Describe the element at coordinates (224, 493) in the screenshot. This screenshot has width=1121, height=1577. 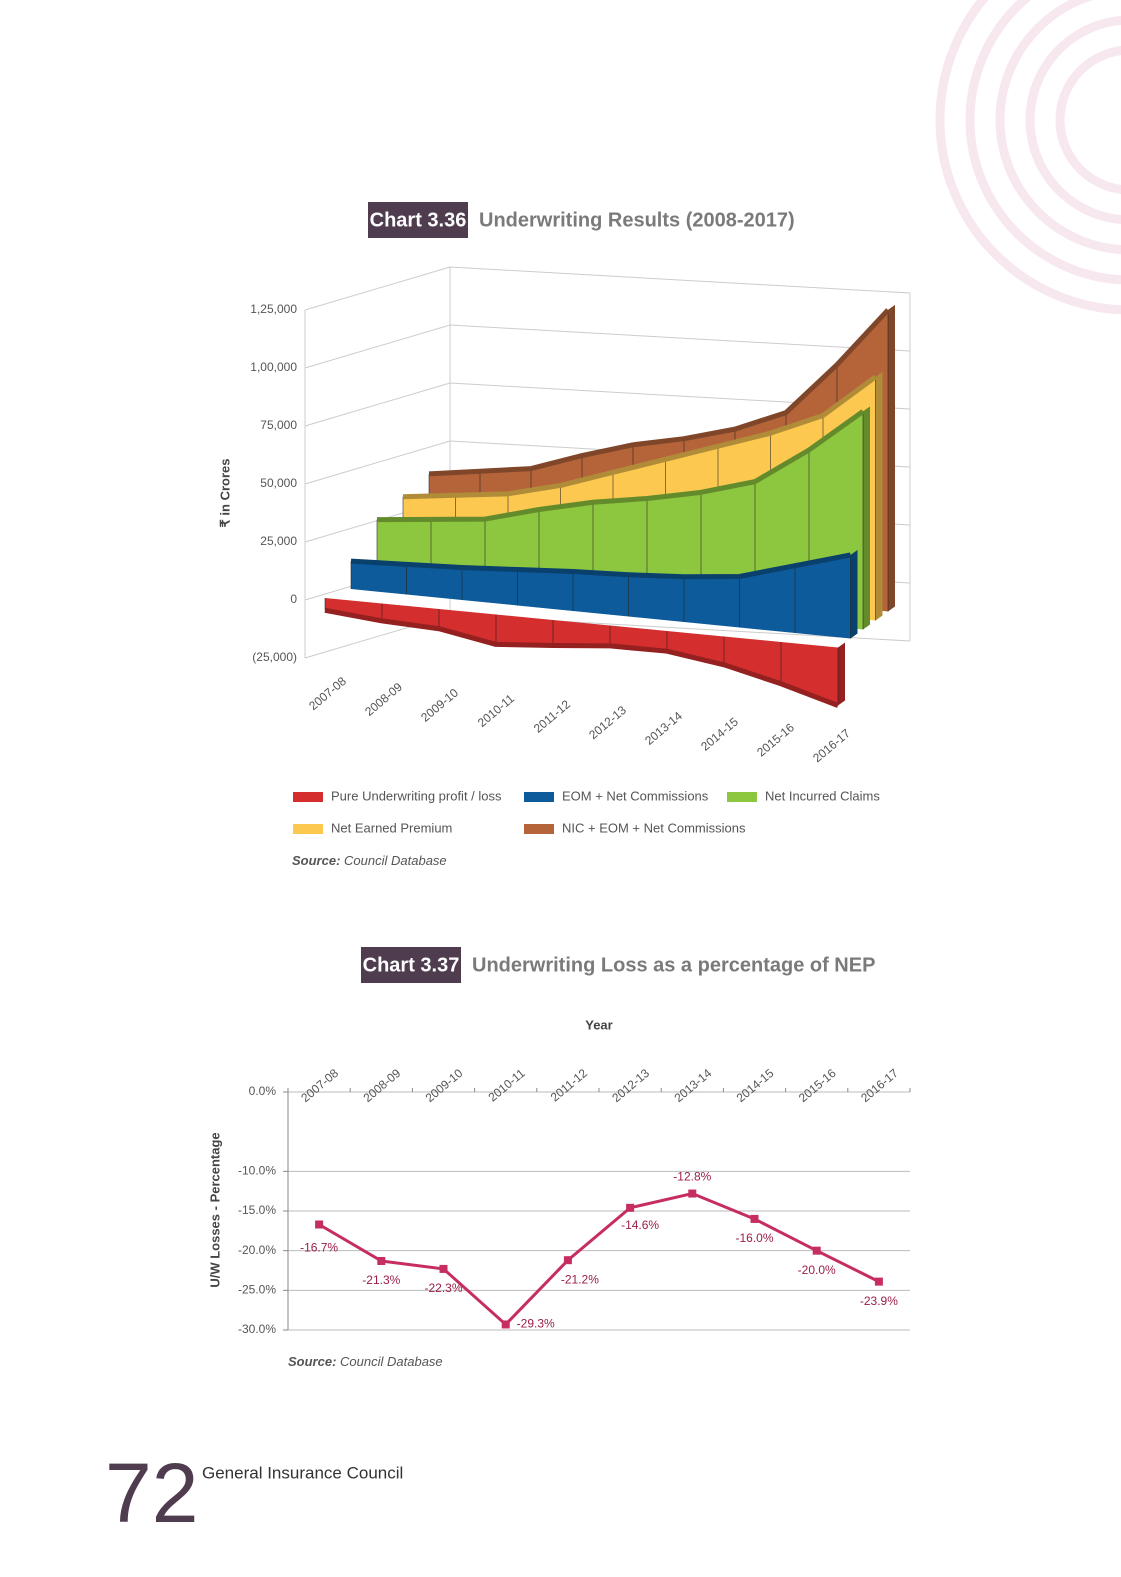
I see `y-axis-title: ₹ in Crores` at that location.